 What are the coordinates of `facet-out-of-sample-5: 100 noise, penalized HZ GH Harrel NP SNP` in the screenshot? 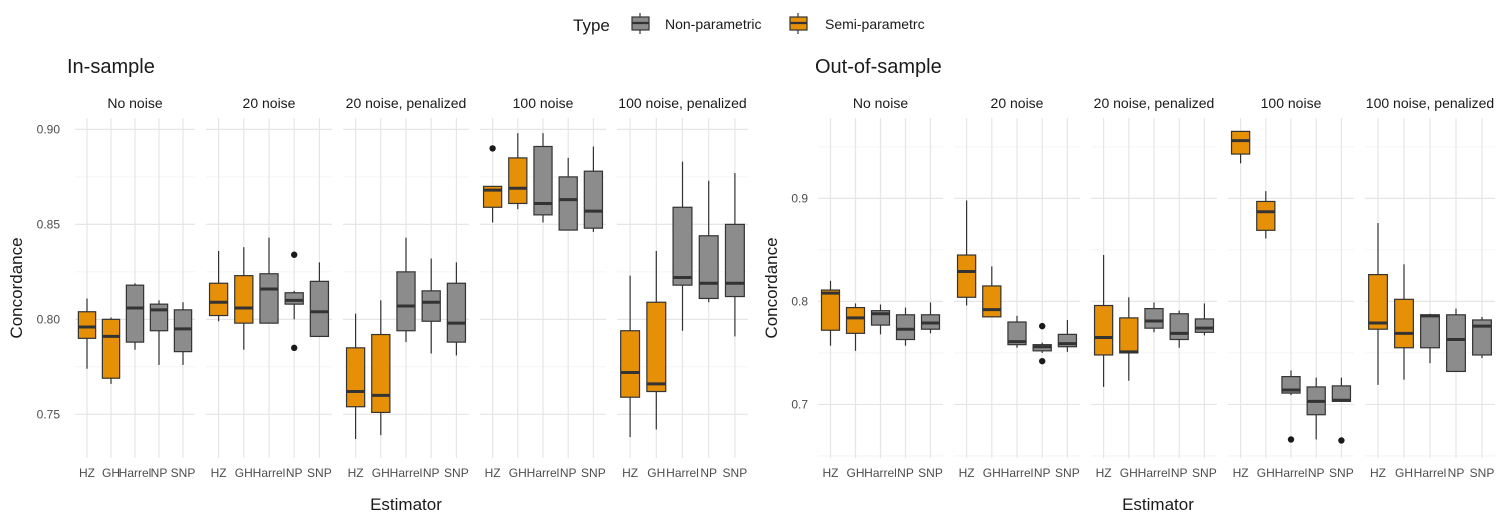 It's located at (1430, 287).